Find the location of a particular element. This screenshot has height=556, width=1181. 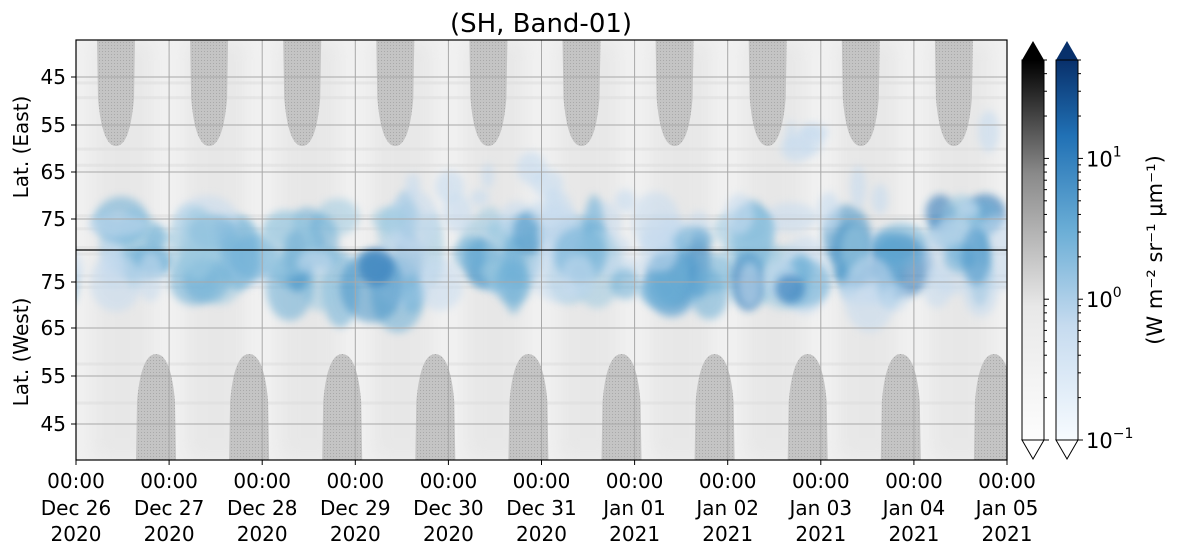

blue-colorbar-max-arrow is located at coordinates (1067, 50).